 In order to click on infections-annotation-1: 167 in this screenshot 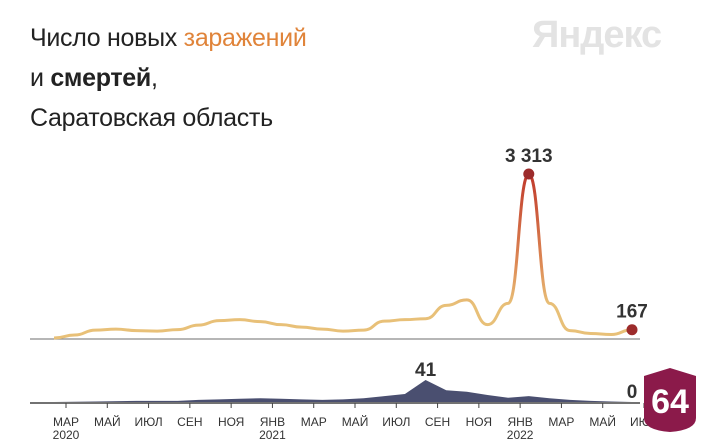, I will do `click(632, 312)`.